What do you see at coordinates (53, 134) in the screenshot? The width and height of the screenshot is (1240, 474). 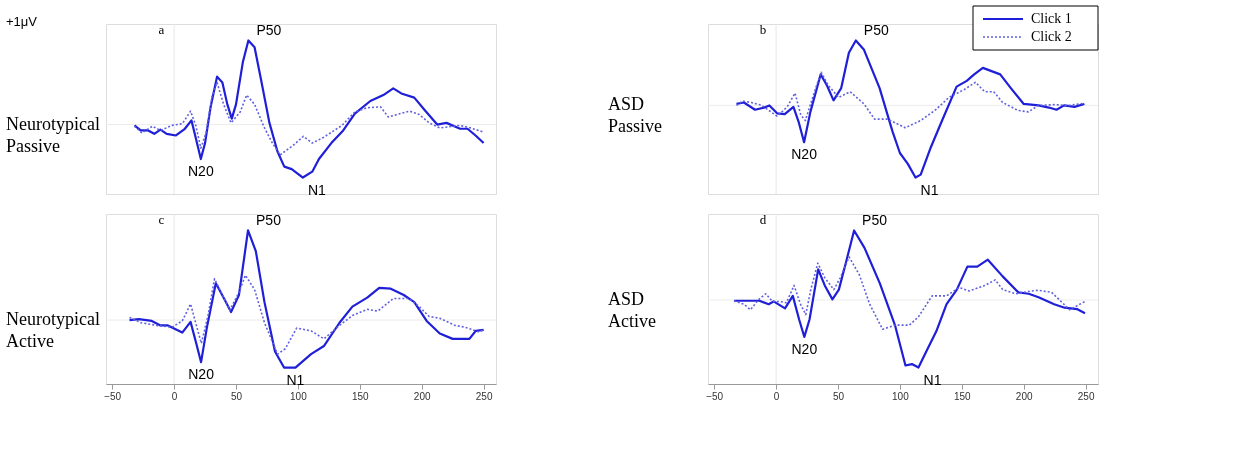 I see `text: Neurotypical Passive` at bounding box center [53, 134].